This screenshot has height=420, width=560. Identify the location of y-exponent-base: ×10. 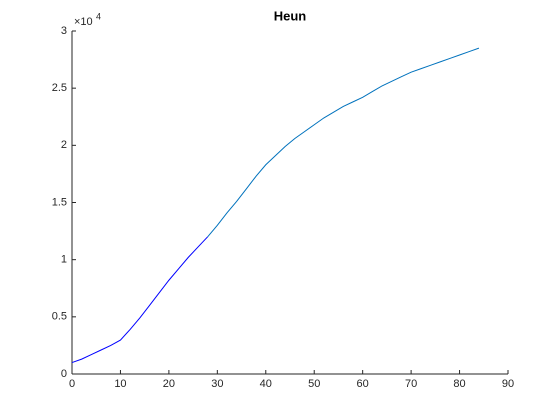
(83, 22).